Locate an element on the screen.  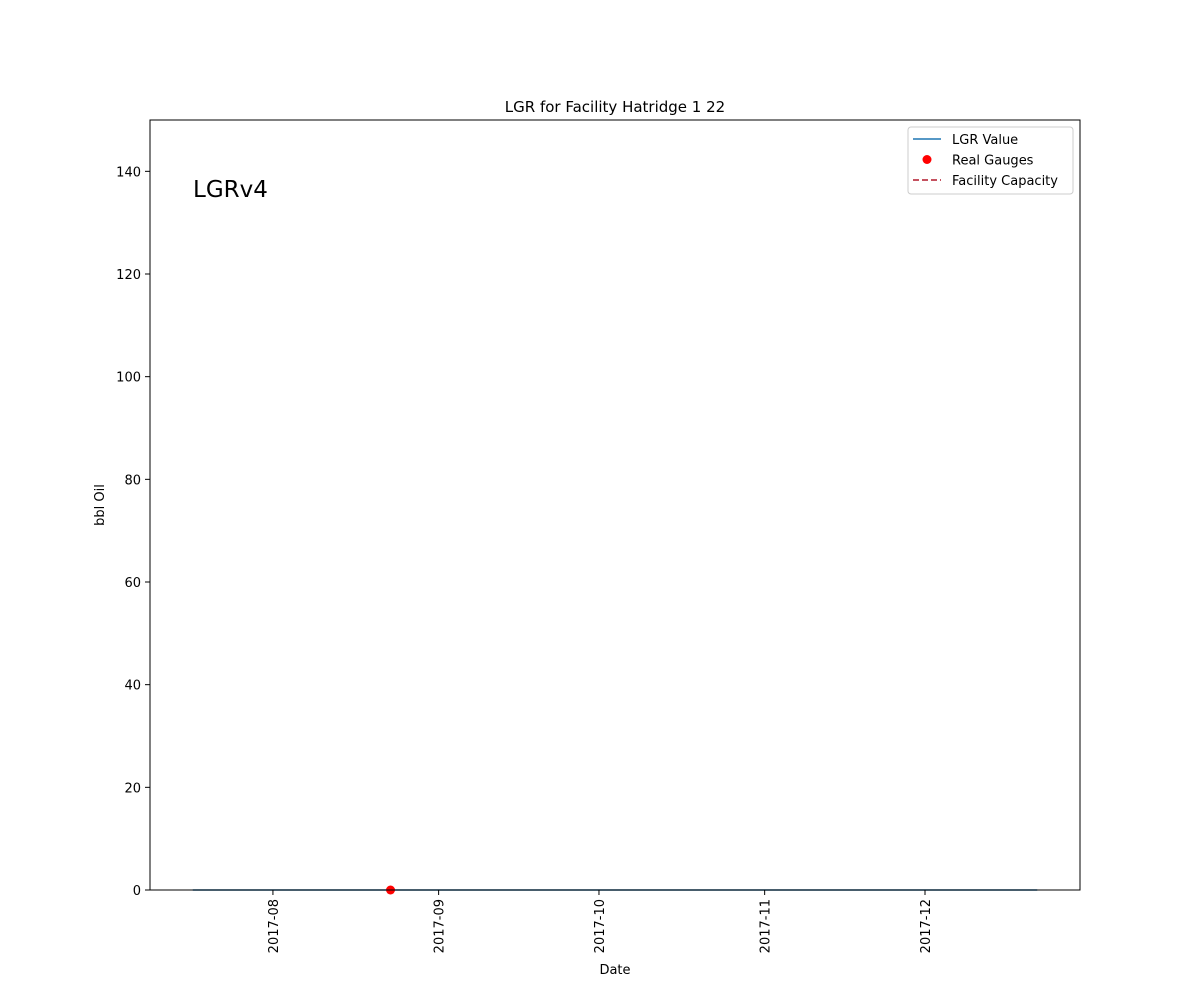
x-tick-label: 2017-10 is located at coordinates (600, 926).